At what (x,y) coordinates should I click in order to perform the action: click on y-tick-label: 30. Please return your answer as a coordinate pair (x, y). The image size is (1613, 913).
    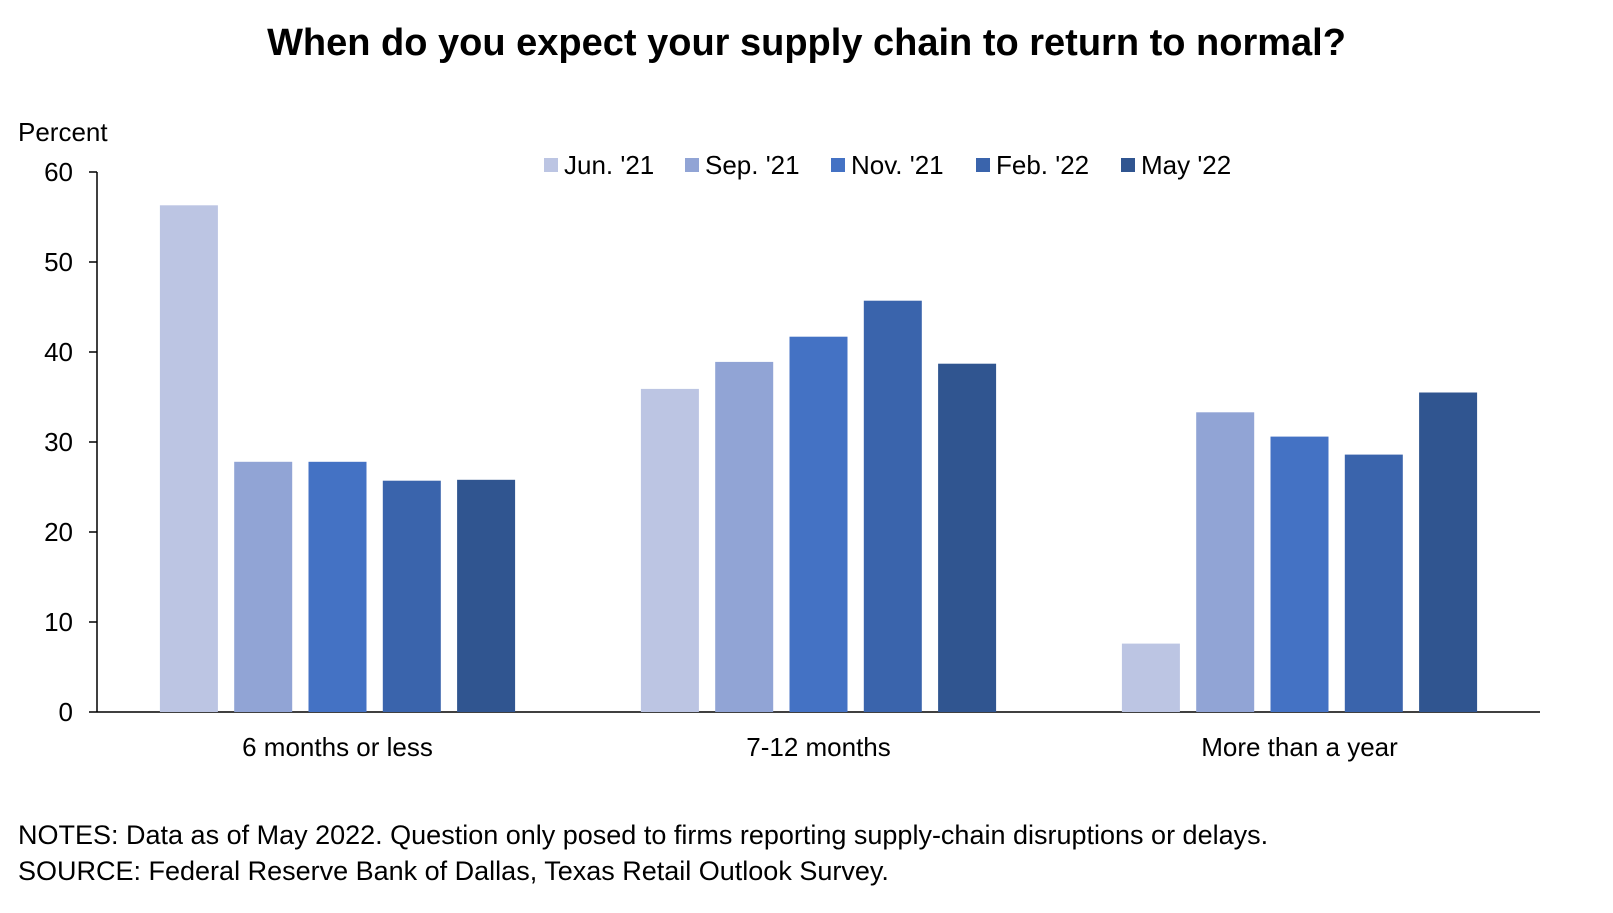
    Looking at the image, I should click on (58, 442).